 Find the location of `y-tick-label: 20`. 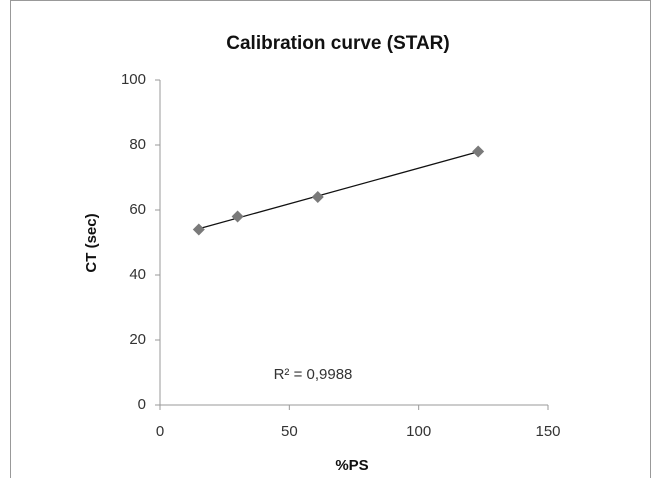

y-tick-label: 20 is located at coordinates (137, 339).